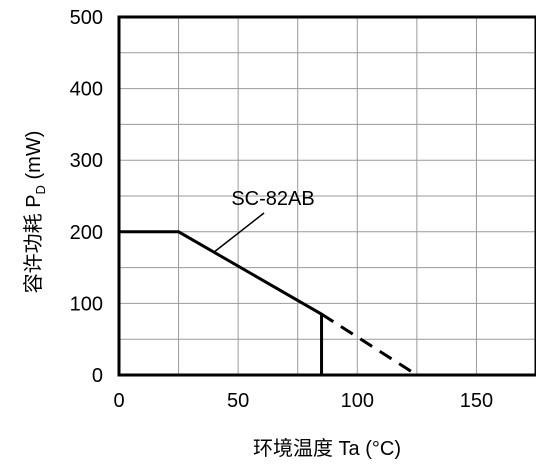 Image resolution: width=536 pixels, height=469 pixels. I want to click on y-tick-label: 200, so click(86, 233).